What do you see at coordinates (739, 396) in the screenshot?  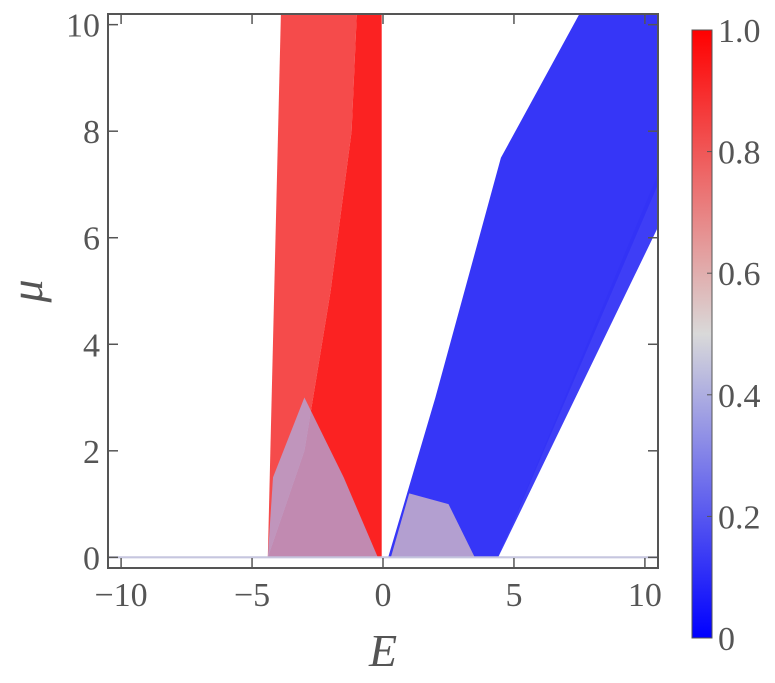 I see `colorbar-tick-label: 0.4` at bounding box center [739, 396].